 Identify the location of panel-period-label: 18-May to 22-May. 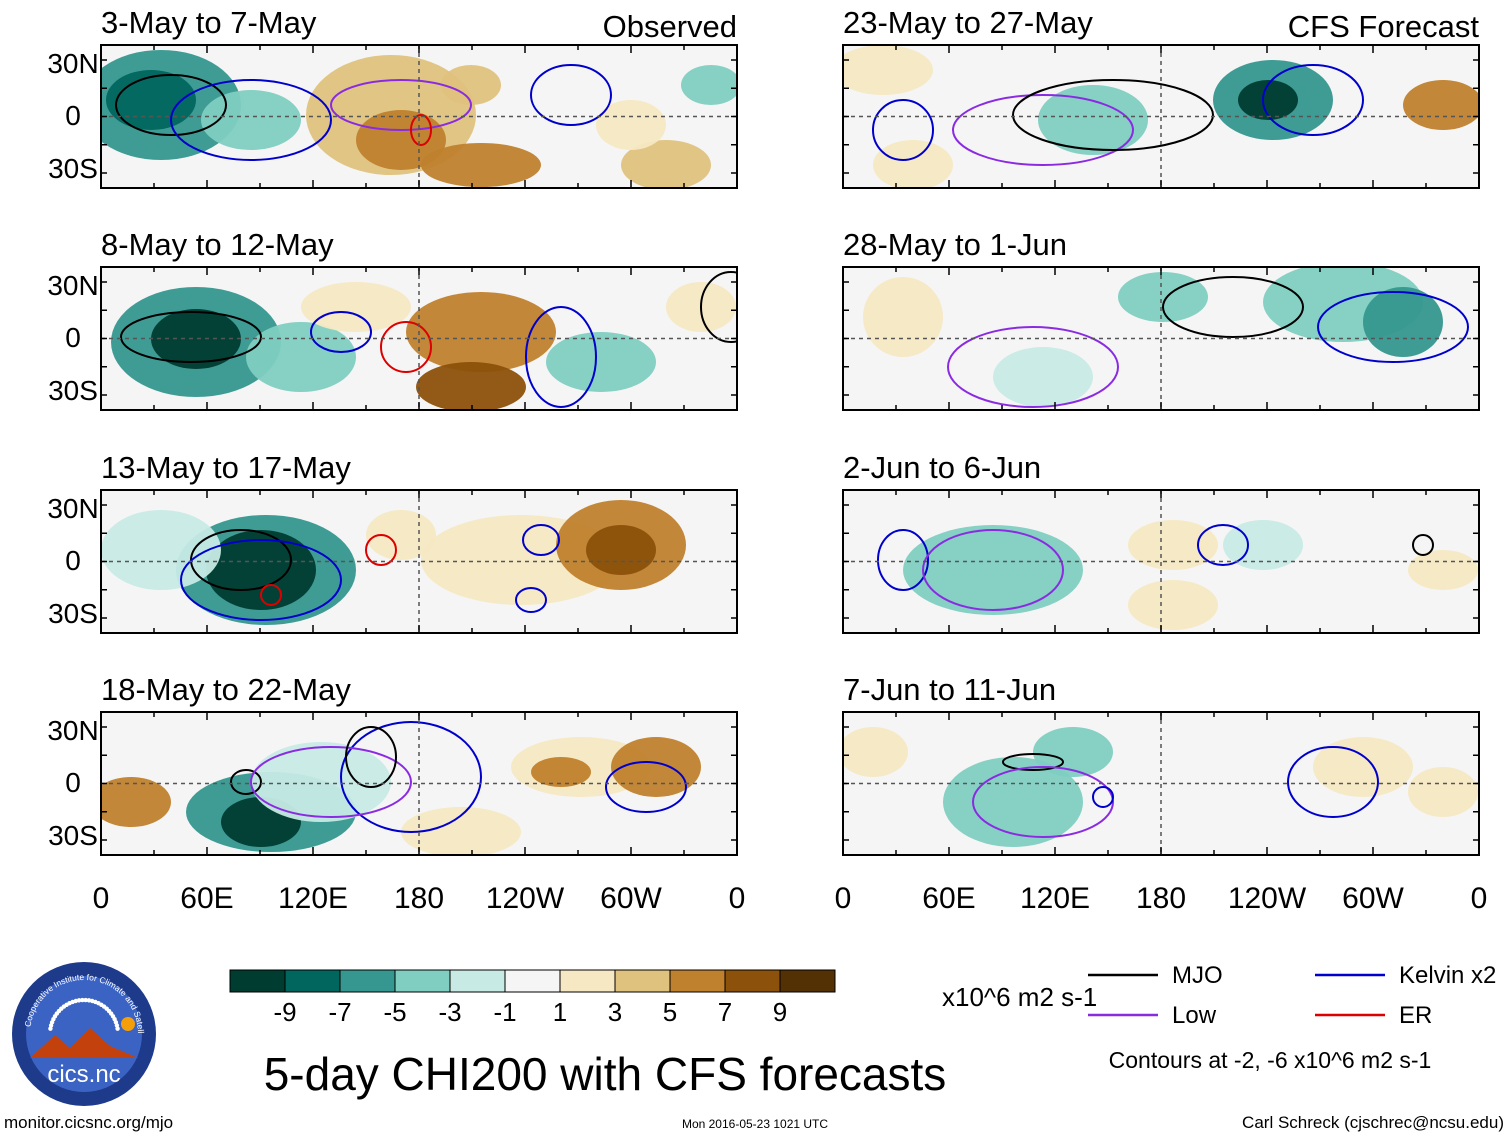
(226, 689).